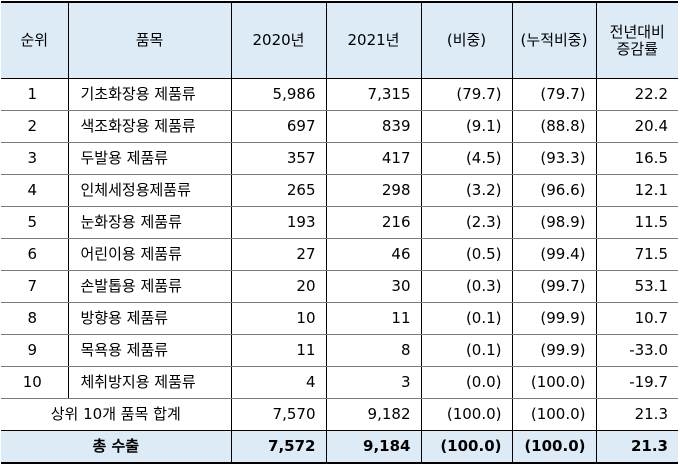  Describe the element at coordinates (279, 382) in the screenshot. I see `cell-y2020: 4` at that location.